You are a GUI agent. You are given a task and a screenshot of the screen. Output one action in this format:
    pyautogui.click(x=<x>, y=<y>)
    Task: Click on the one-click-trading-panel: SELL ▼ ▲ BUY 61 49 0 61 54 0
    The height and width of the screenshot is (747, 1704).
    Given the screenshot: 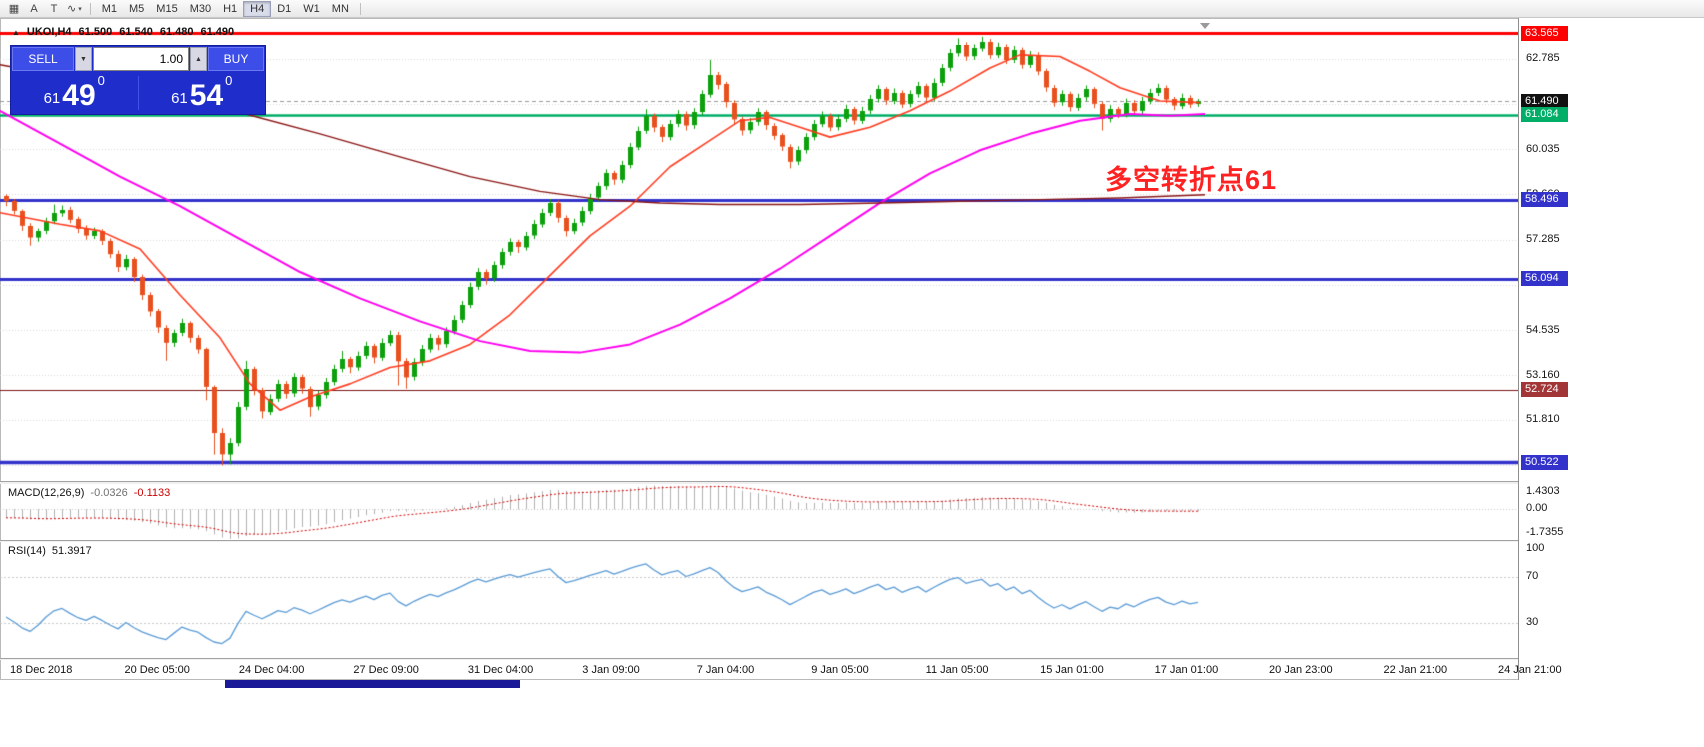 What is the action you would take?
    pyautogui.click(x=138, y=80)
    